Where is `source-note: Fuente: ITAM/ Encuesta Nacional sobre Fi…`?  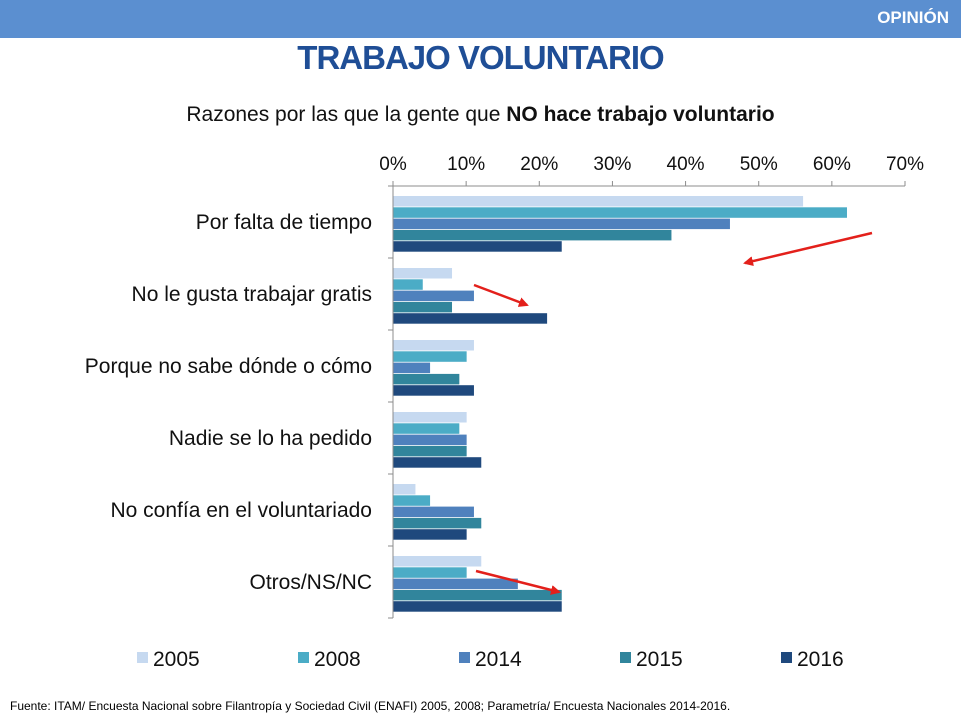
source-note: Fuente: ITAM/ Encuesta Nacional sobre Fi… is located at coordinates (370, 706).